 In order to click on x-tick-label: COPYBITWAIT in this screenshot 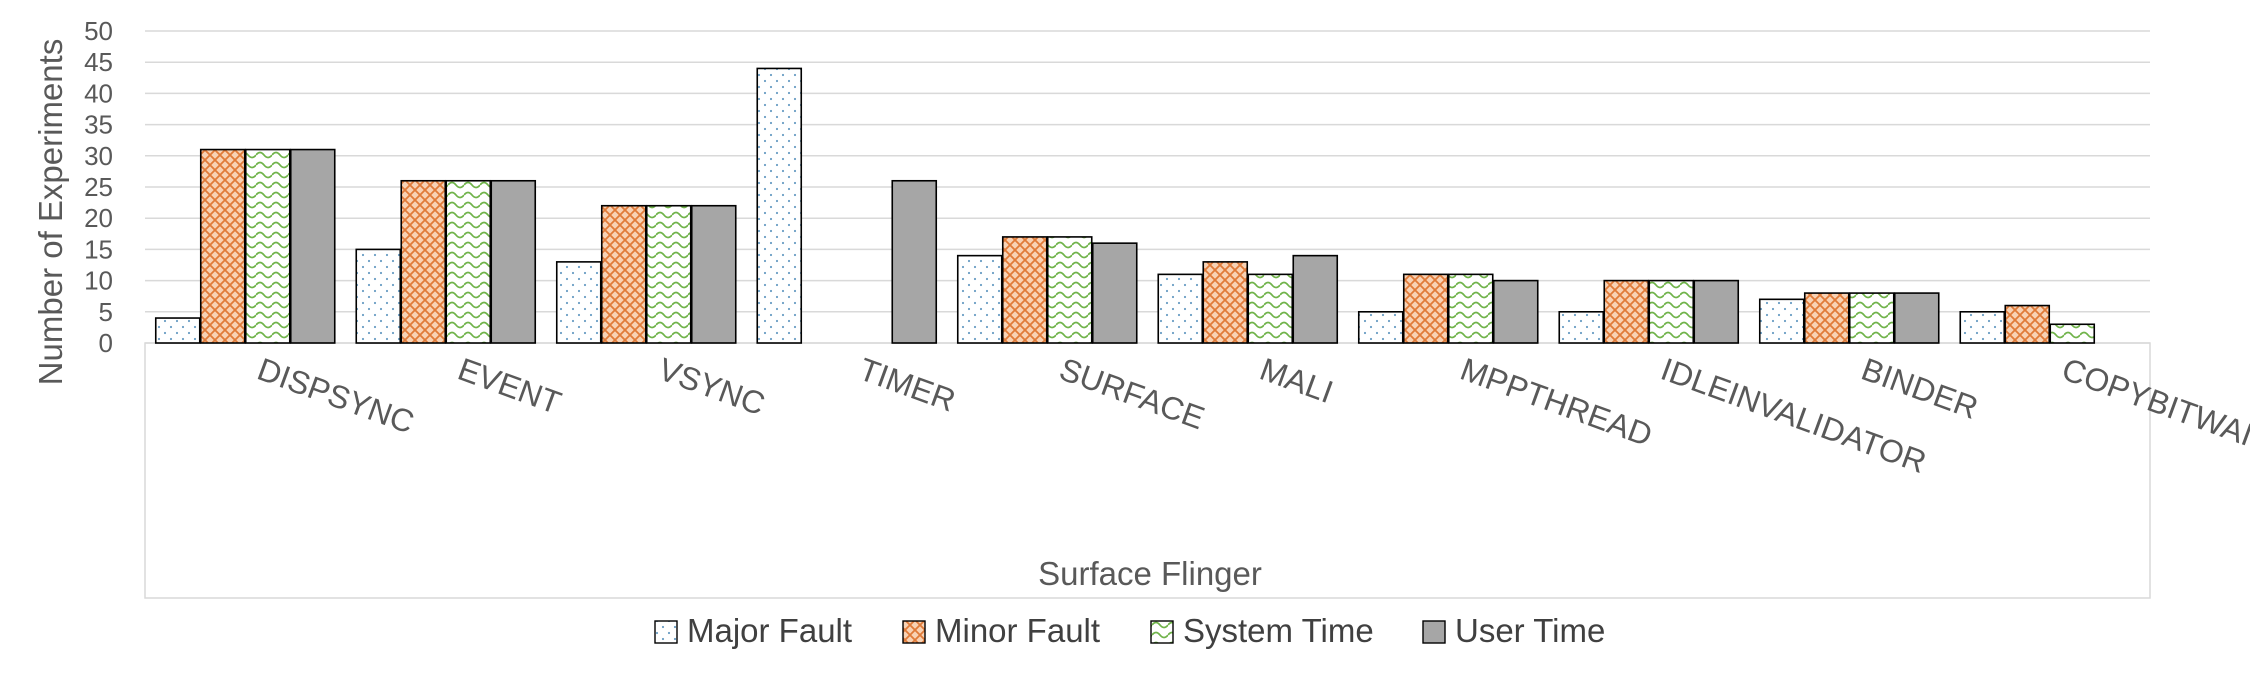, I will do `click(2153, 405)`.